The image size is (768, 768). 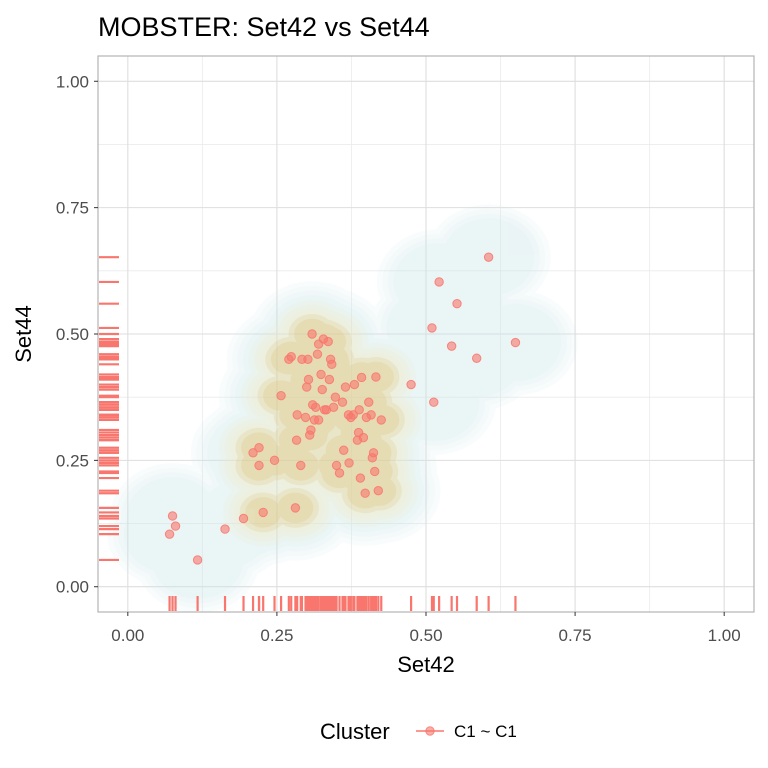 I want to click on y-tick-label: 1.00, so click(x=72, y=81).